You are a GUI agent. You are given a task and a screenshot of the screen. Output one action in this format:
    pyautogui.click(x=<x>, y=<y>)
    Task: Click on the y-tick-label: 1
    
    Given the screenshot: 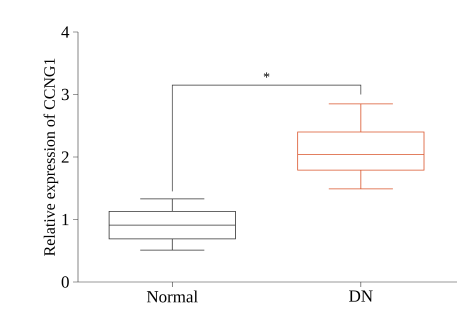 What is the action you would take?
    pyautogui.click(x=65, y=220)
    